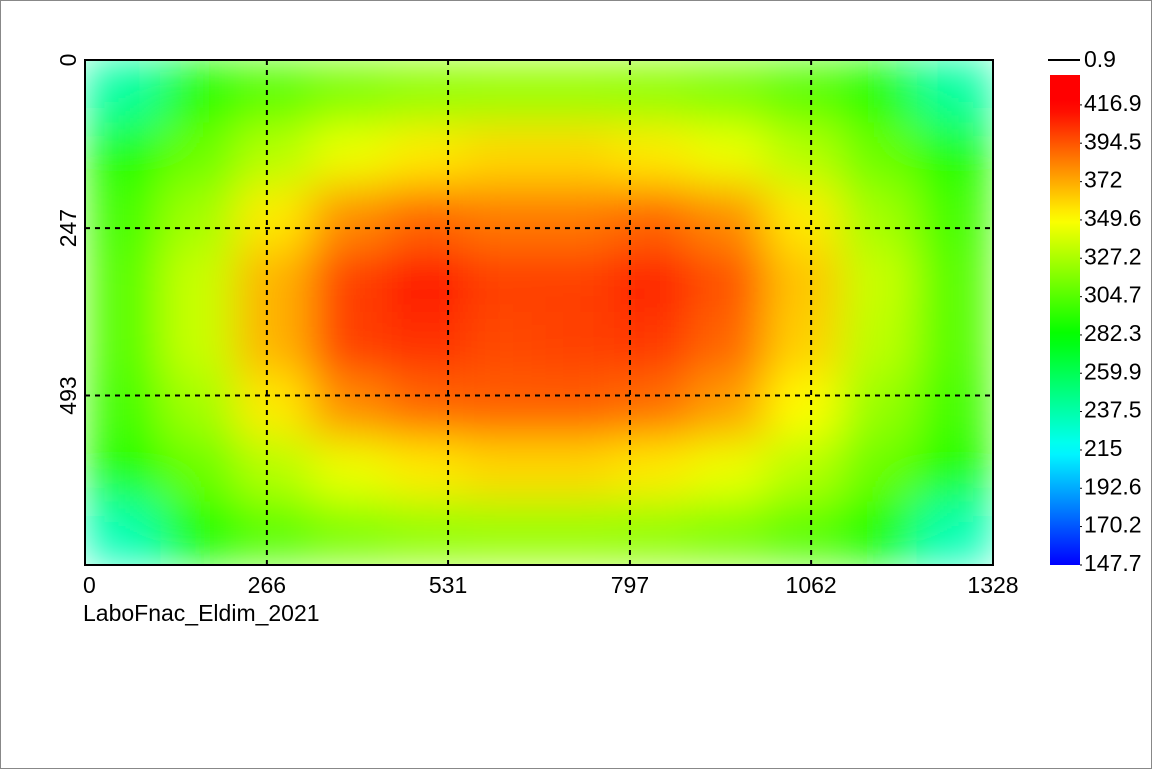 The image size is (1153, 775). Describe the element at coordinates (1113, 103) in the screenshot. I see `colorbar-tick-label: 416.9` at that location.